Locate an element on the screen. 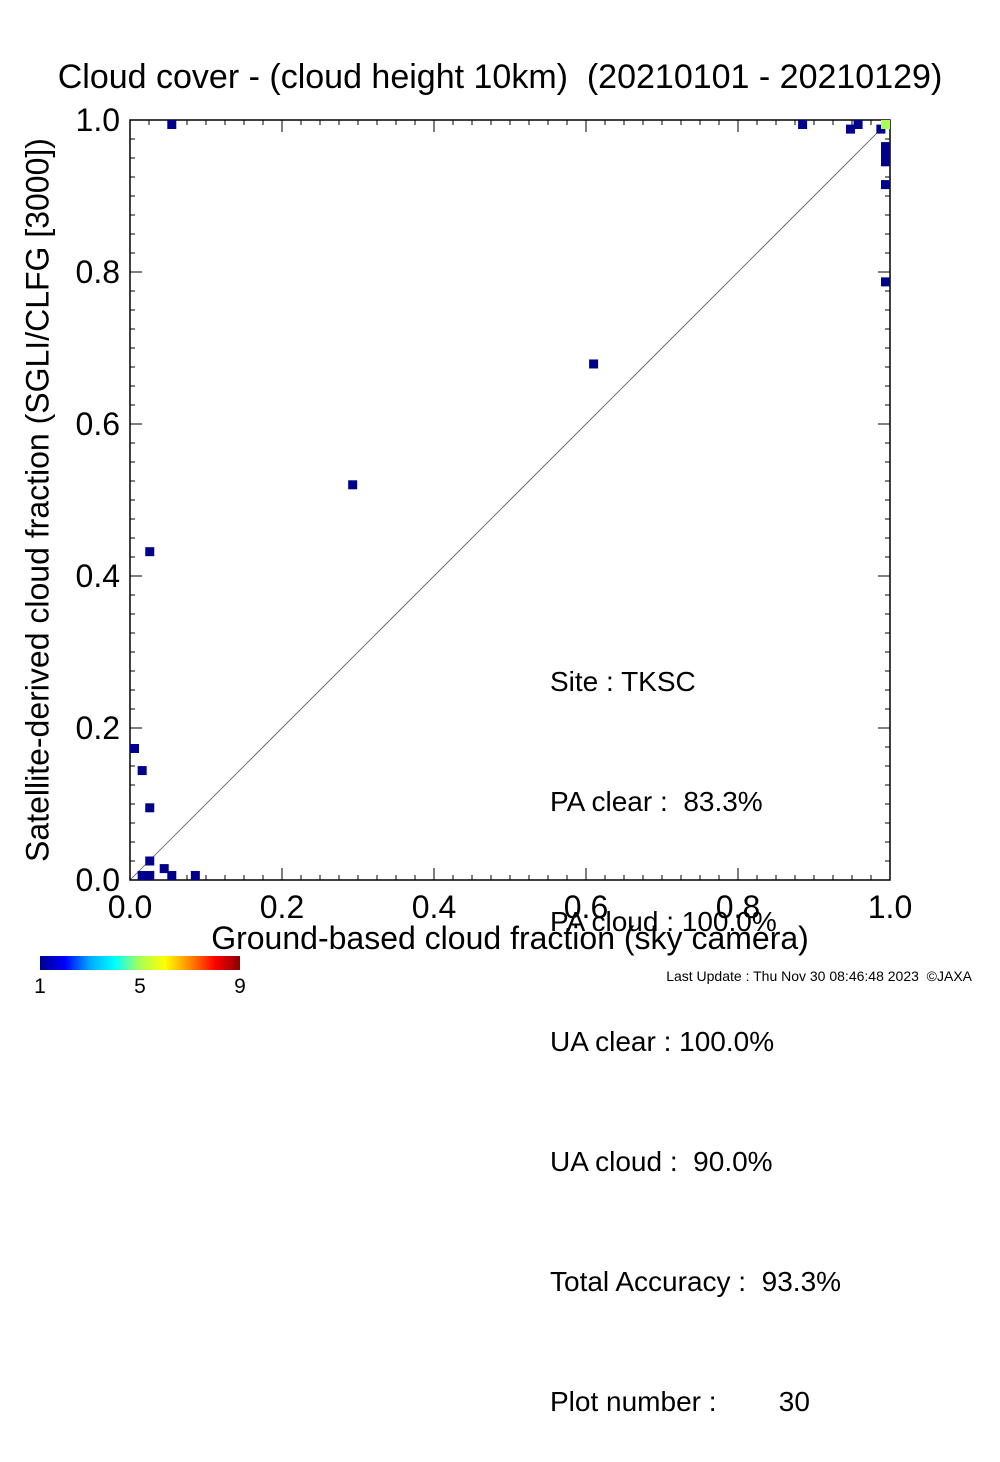 The width and height of the screenshot is (1000, 1462). plot-number-stat: Plot number : 30 is located at coordinates (680, 1401).